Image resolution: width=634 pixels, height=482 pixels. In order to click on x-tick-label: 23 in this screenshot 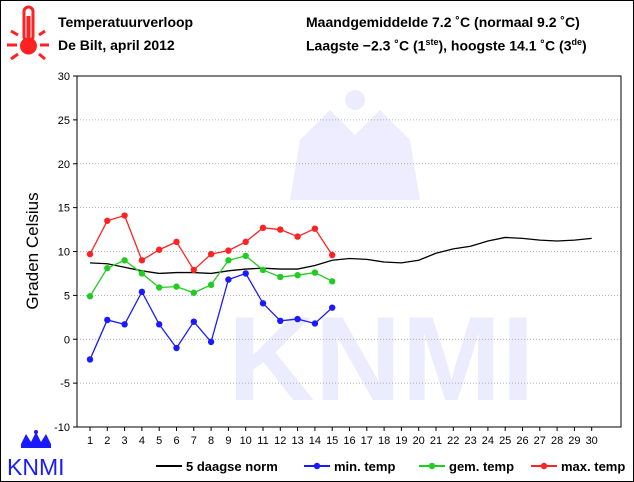, I will do `click(470, 441)`.